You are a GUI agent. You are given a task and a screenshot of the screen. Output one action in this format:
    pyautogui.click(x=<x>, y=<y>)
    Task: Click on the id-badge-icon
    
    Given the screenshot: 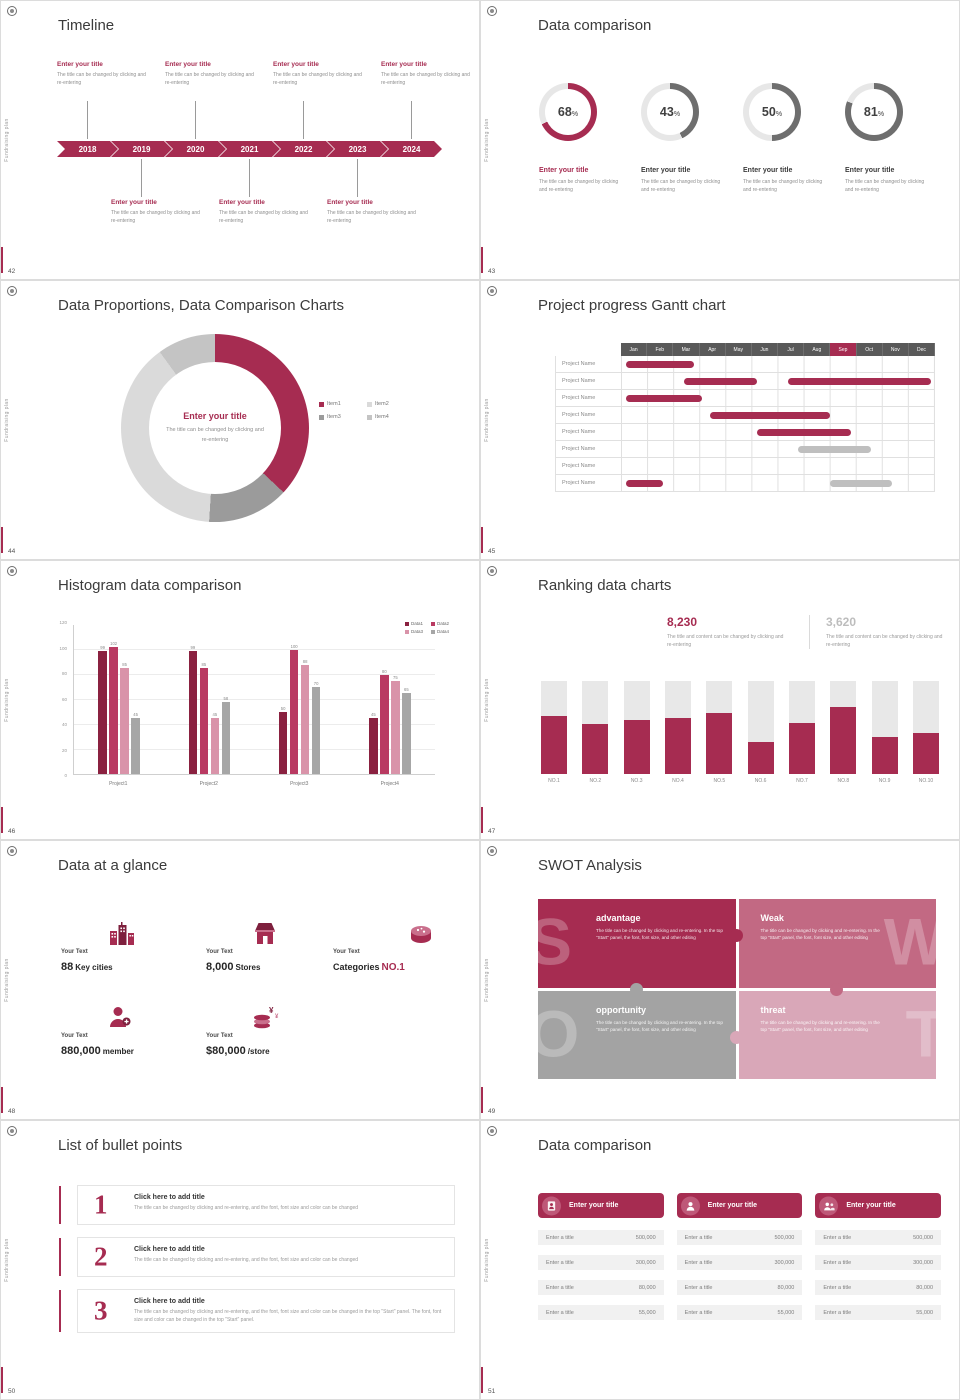 What is the action you would take?
    pyautogui.click(x=551, y=1205)
    